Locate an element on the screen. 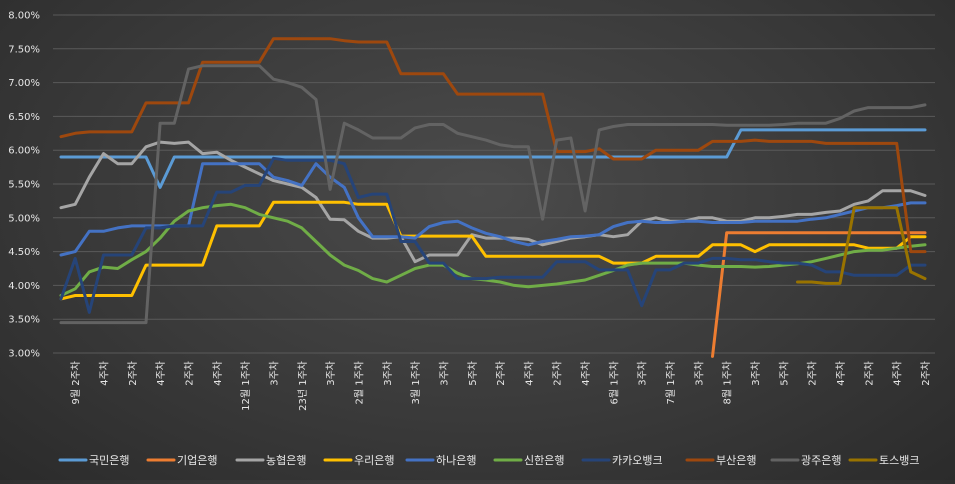 Image resolution: width=955 pixels, height=484 pixels. y-tick-label: 4.50% is located at coordinates (24, 252).